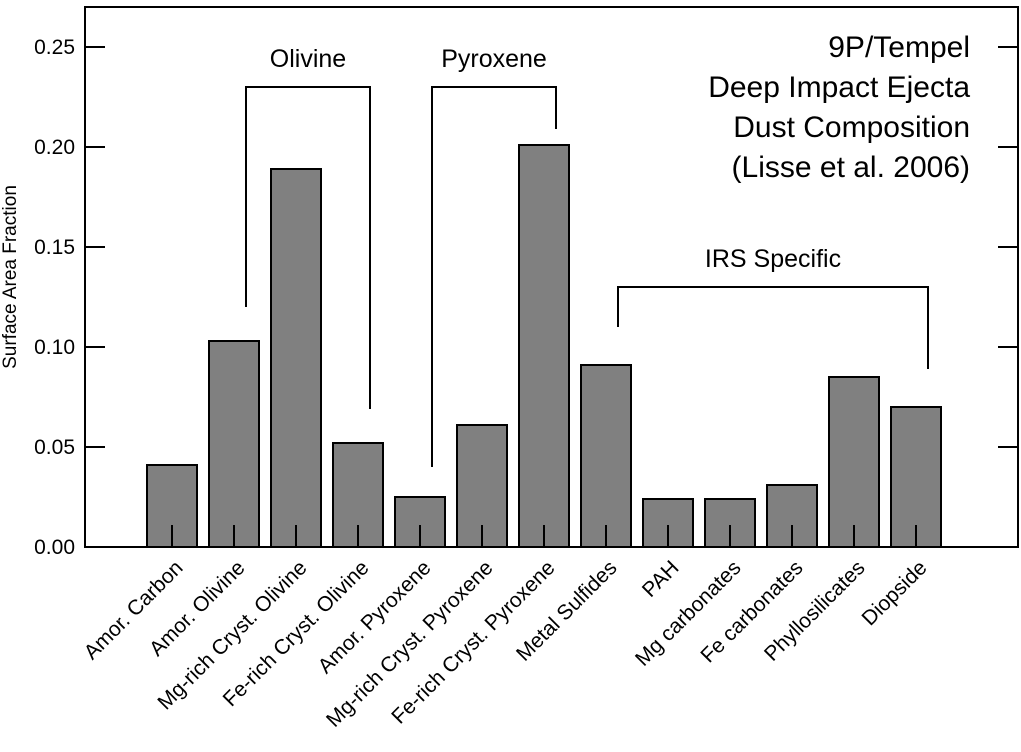 The height and width of the screenshot is (752, 1021). I want to click on title-line: (Lisse et al. 2006), so click(851, 167).